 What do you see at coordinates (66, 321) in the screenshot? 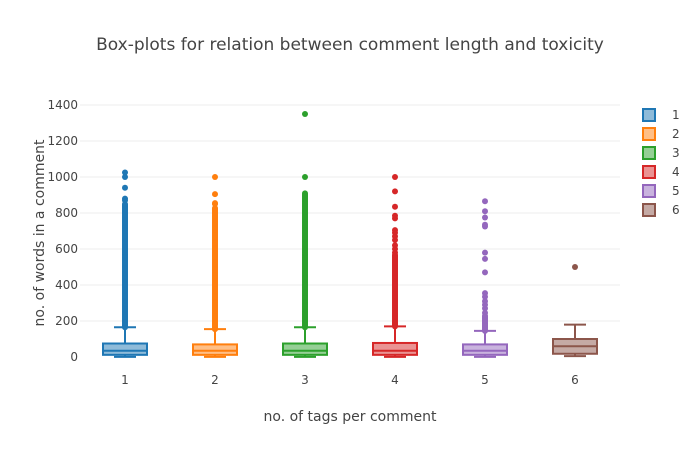
I see `y-tick-label-200: 200` at bounding box center [66, 321].